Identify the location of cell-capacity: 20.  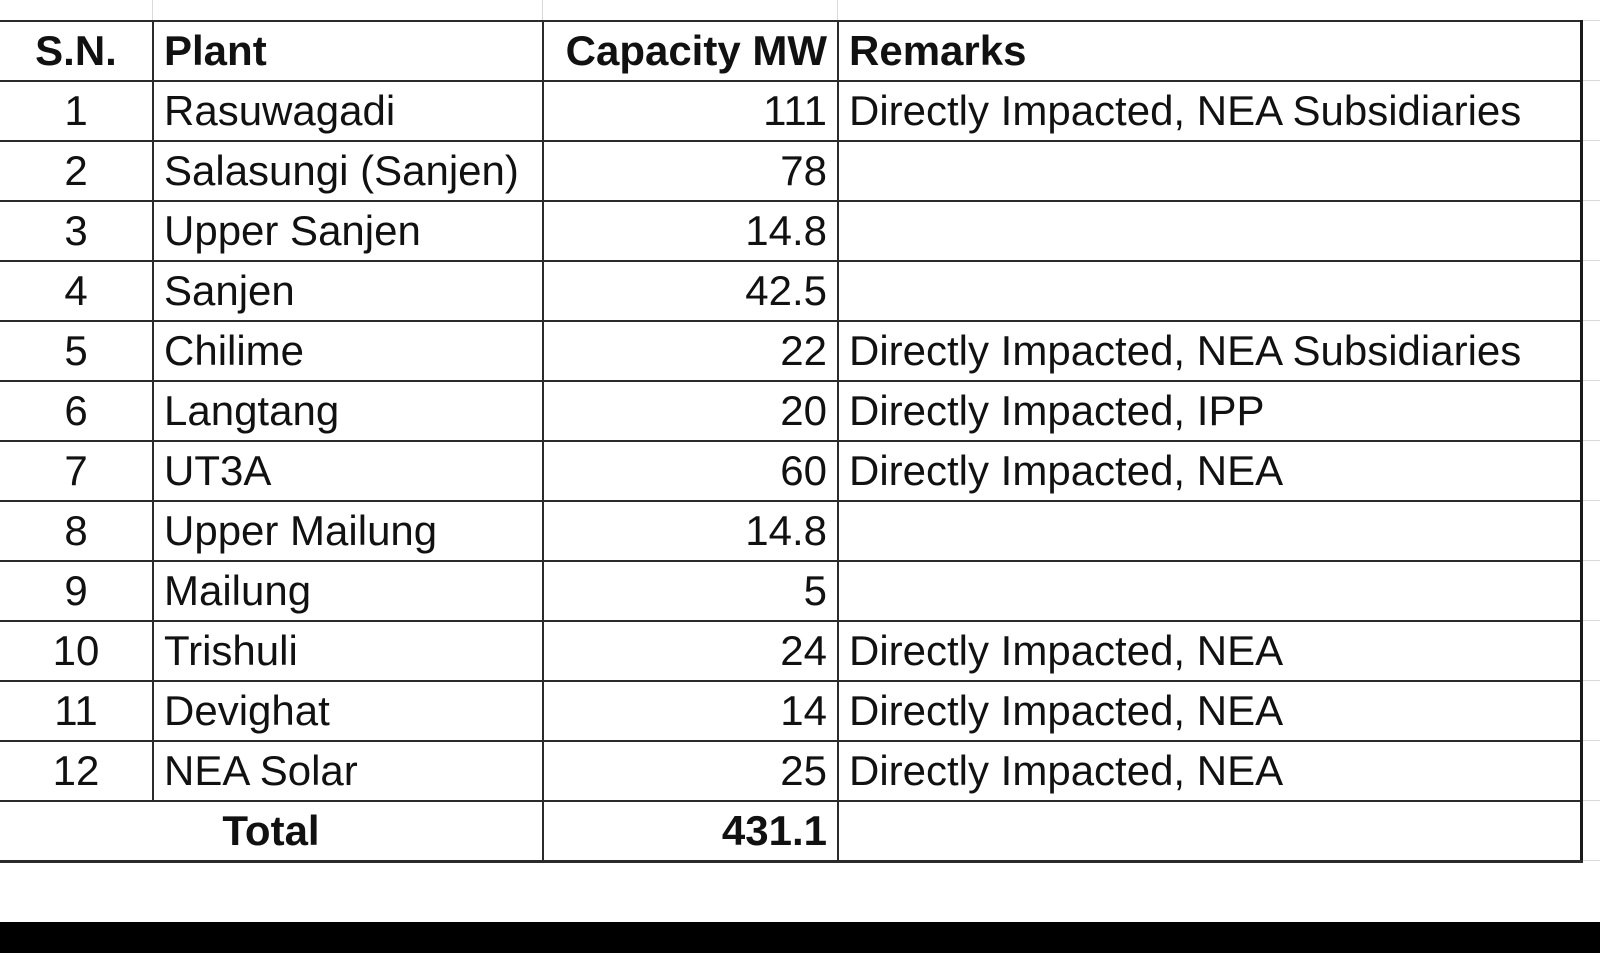
(690, 411).